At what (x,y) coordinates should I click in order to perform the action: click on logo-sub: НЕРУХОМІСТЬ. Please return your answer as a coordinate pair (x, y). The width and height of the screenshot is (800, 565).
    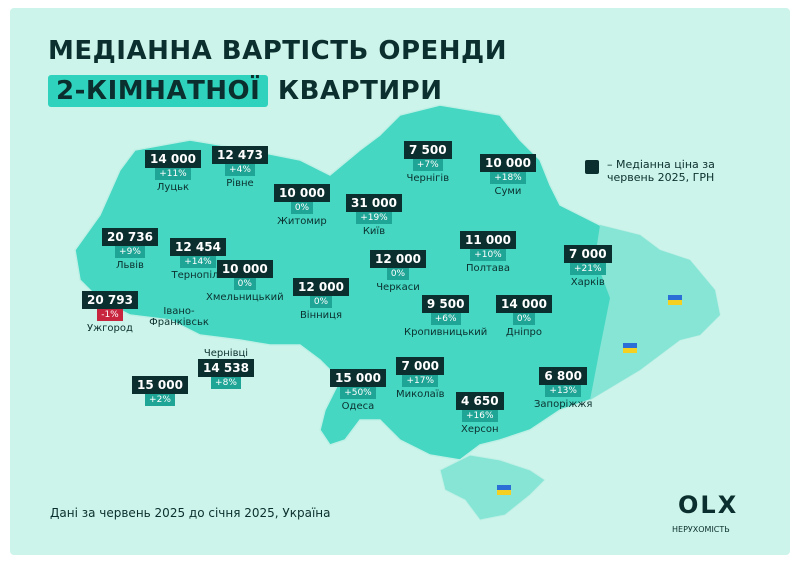
    Looking at the image, I should click on (701, 529).